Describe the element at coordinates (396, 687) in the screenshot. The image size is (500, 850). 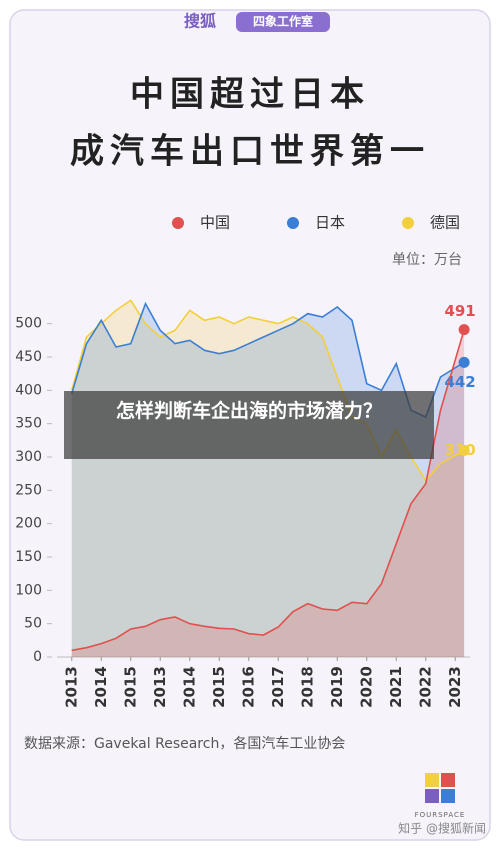
I see `x-tick-label: 2021` at that location.